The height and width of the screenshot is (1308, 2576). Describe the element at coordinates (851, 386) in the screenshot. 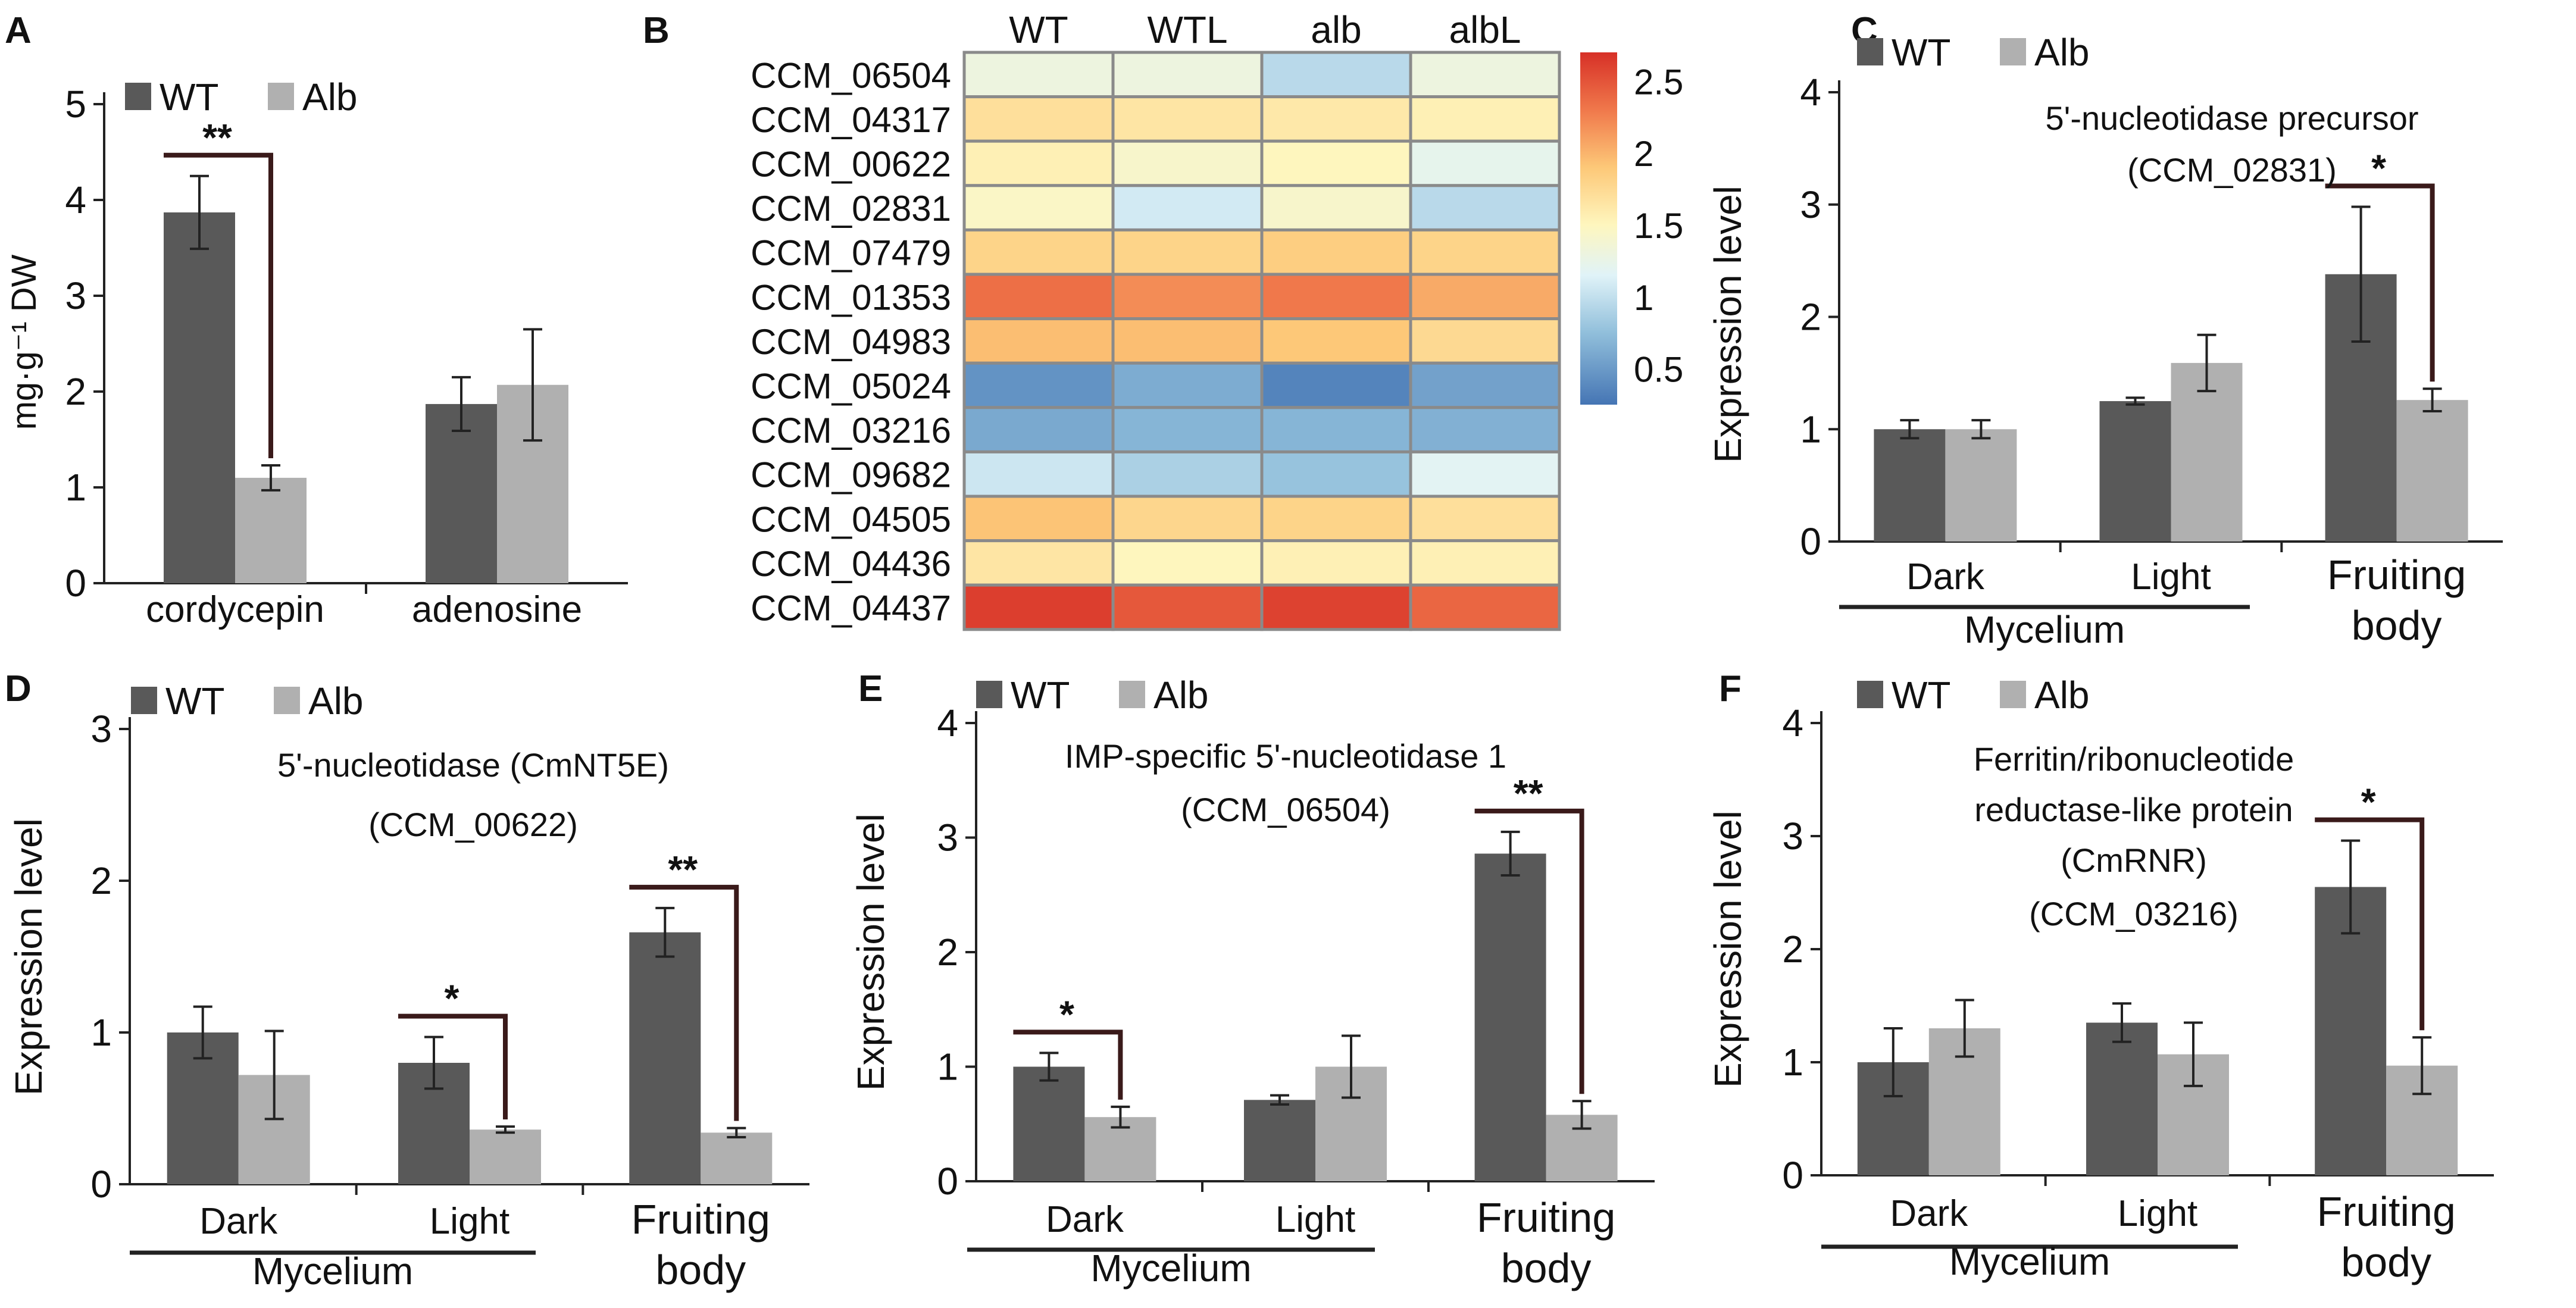

I see `heatmap-row-label: CCM_05024` at that location.